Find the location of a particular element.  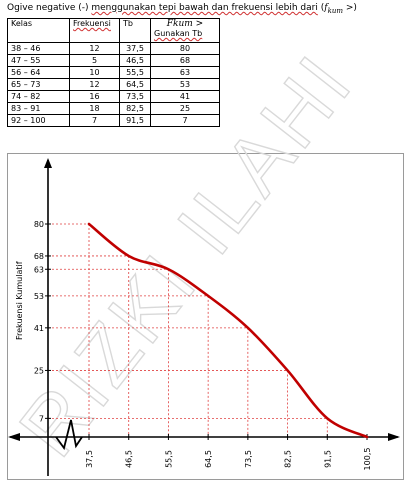

table-row: 56 – 64 10 55,5 63 is located at coordinates (113, 72).